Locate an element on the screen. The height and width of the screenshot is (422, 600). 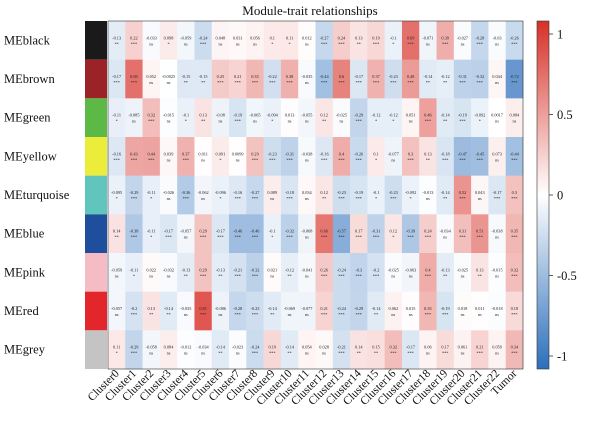
row-label-MEyellow: MEyellow is located at coordinates (30, 156).